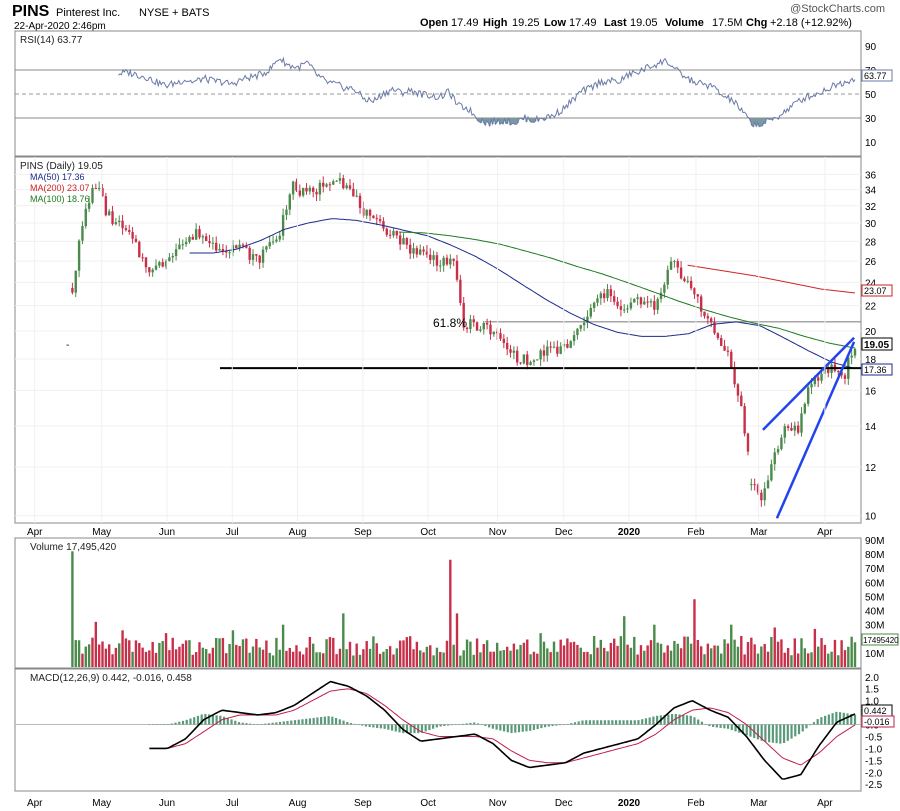 The image size is (900, 811). I want to click on legend-ma200: MA(200) 23.07, so click(60, 188).